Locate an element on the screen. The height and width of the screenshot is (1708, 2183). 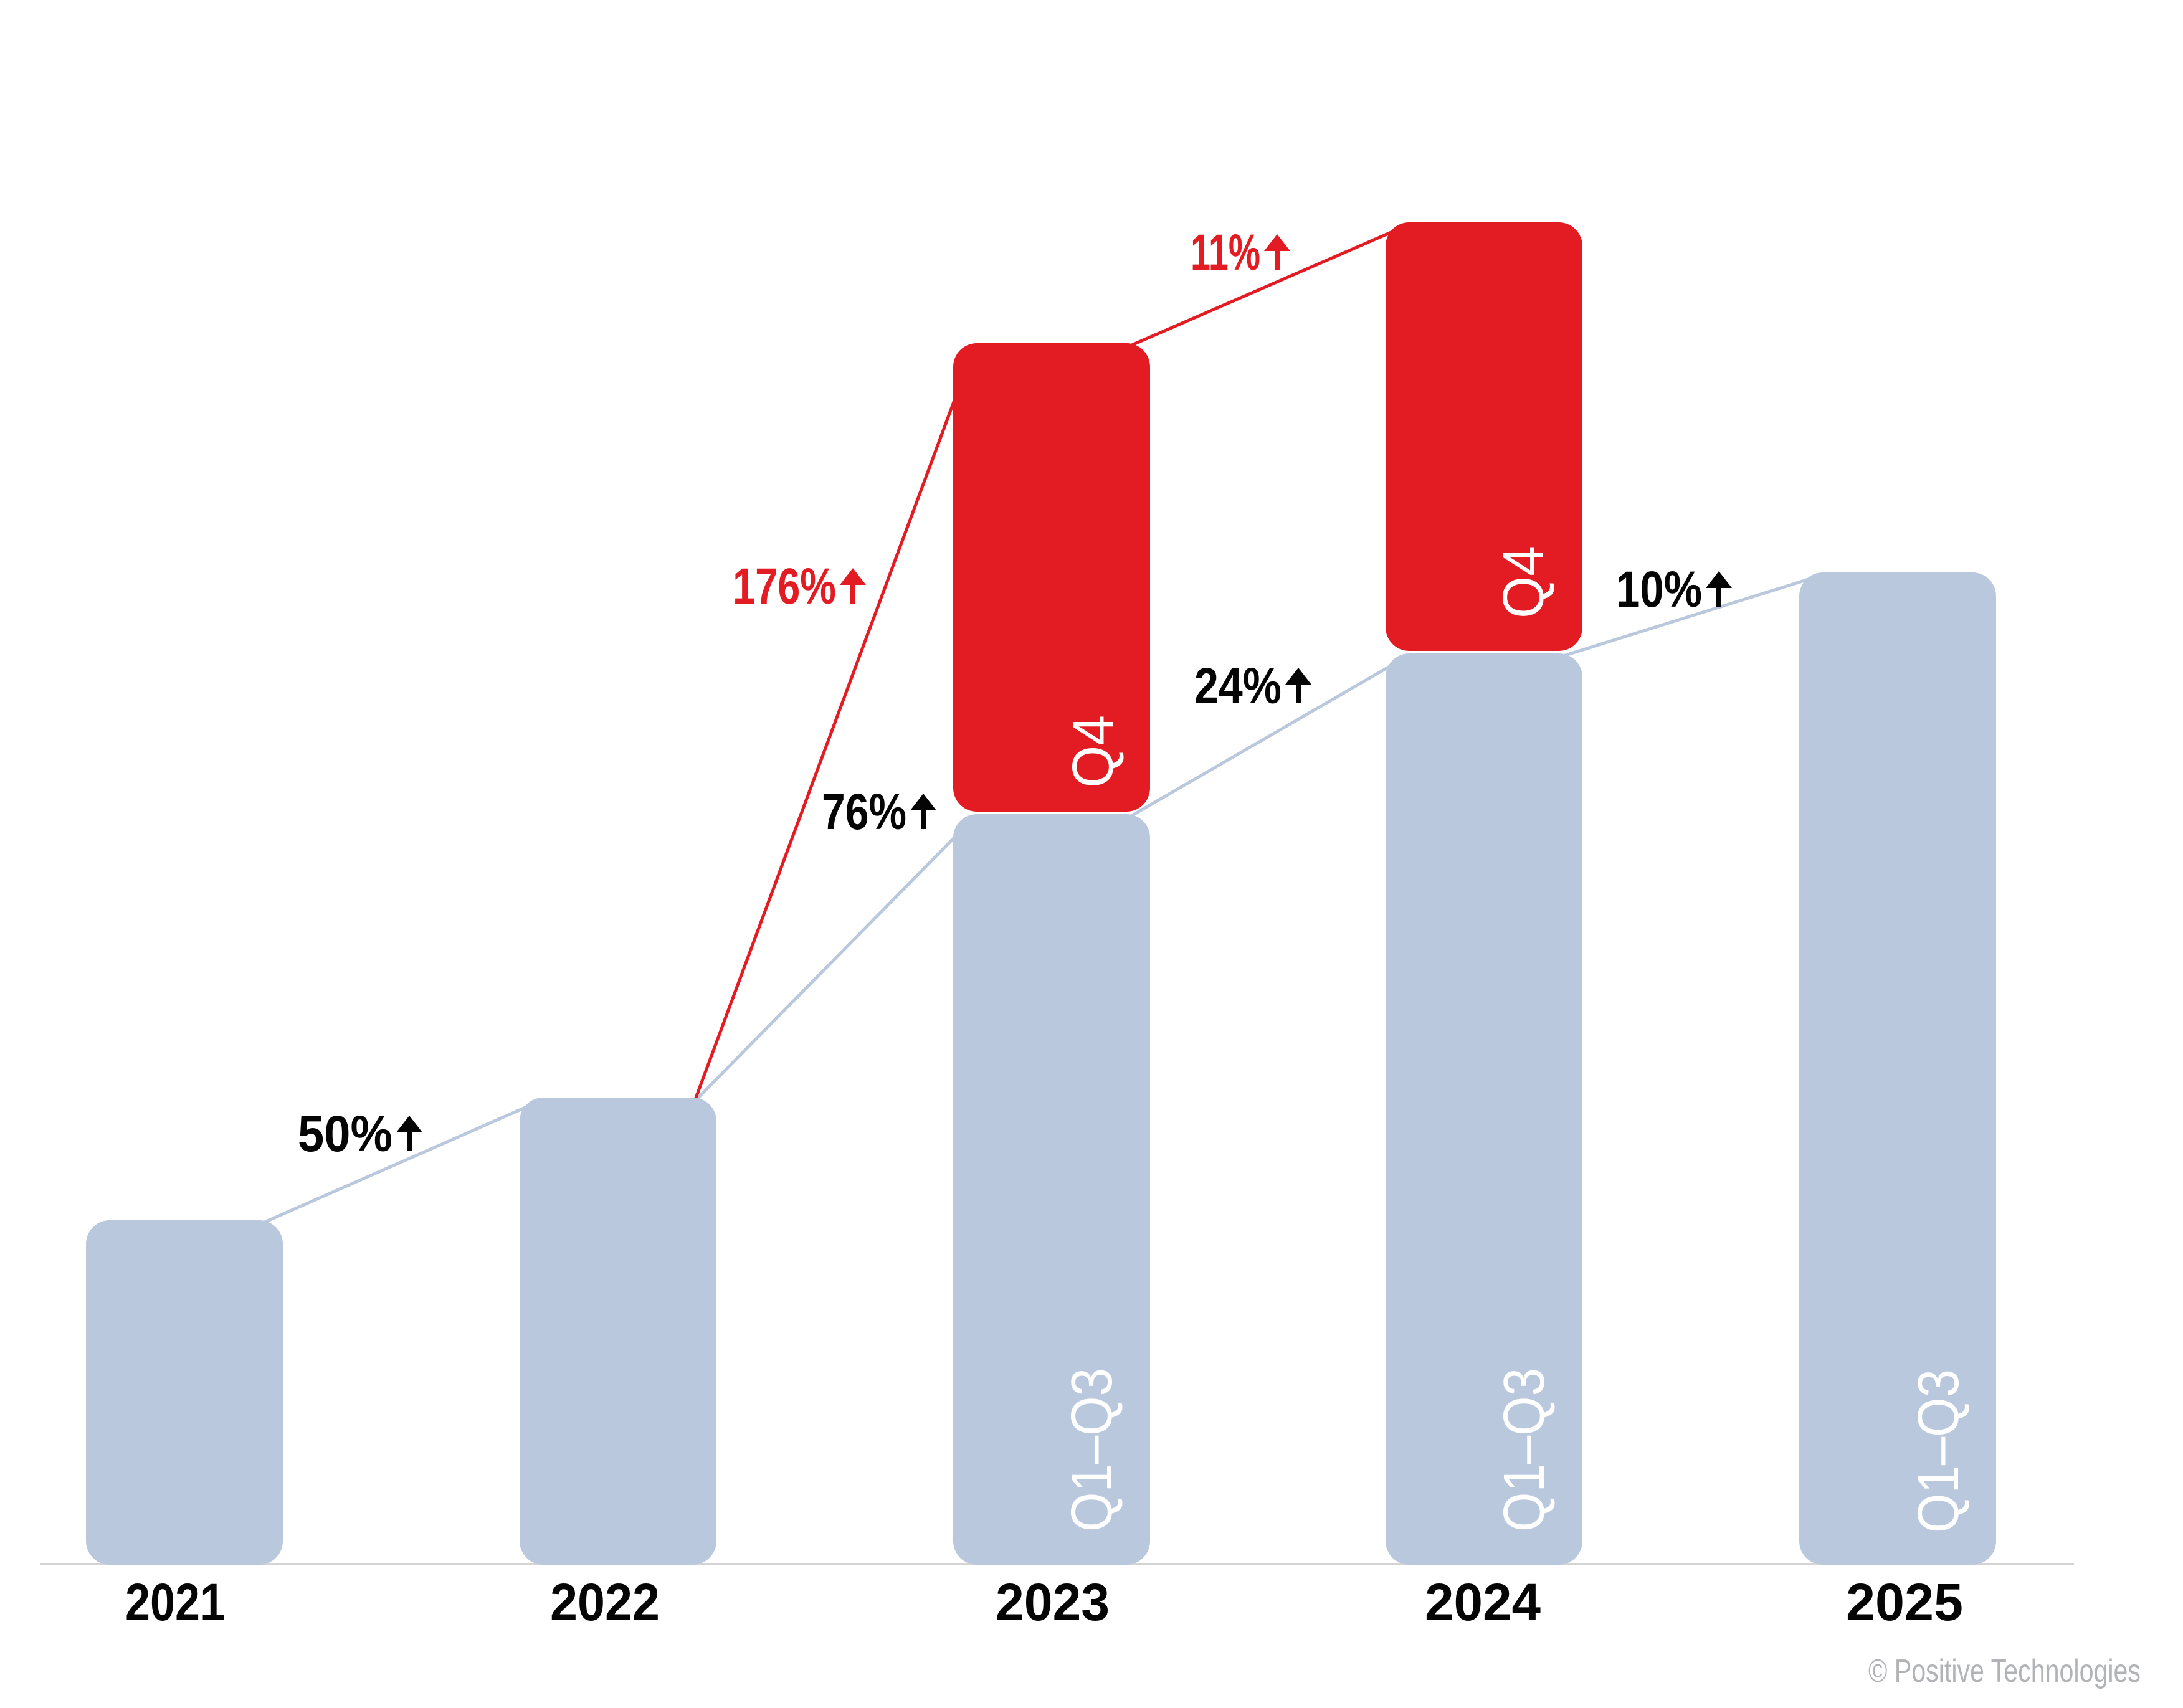
svg-text: 50% is located at coordinates (345, 1134).